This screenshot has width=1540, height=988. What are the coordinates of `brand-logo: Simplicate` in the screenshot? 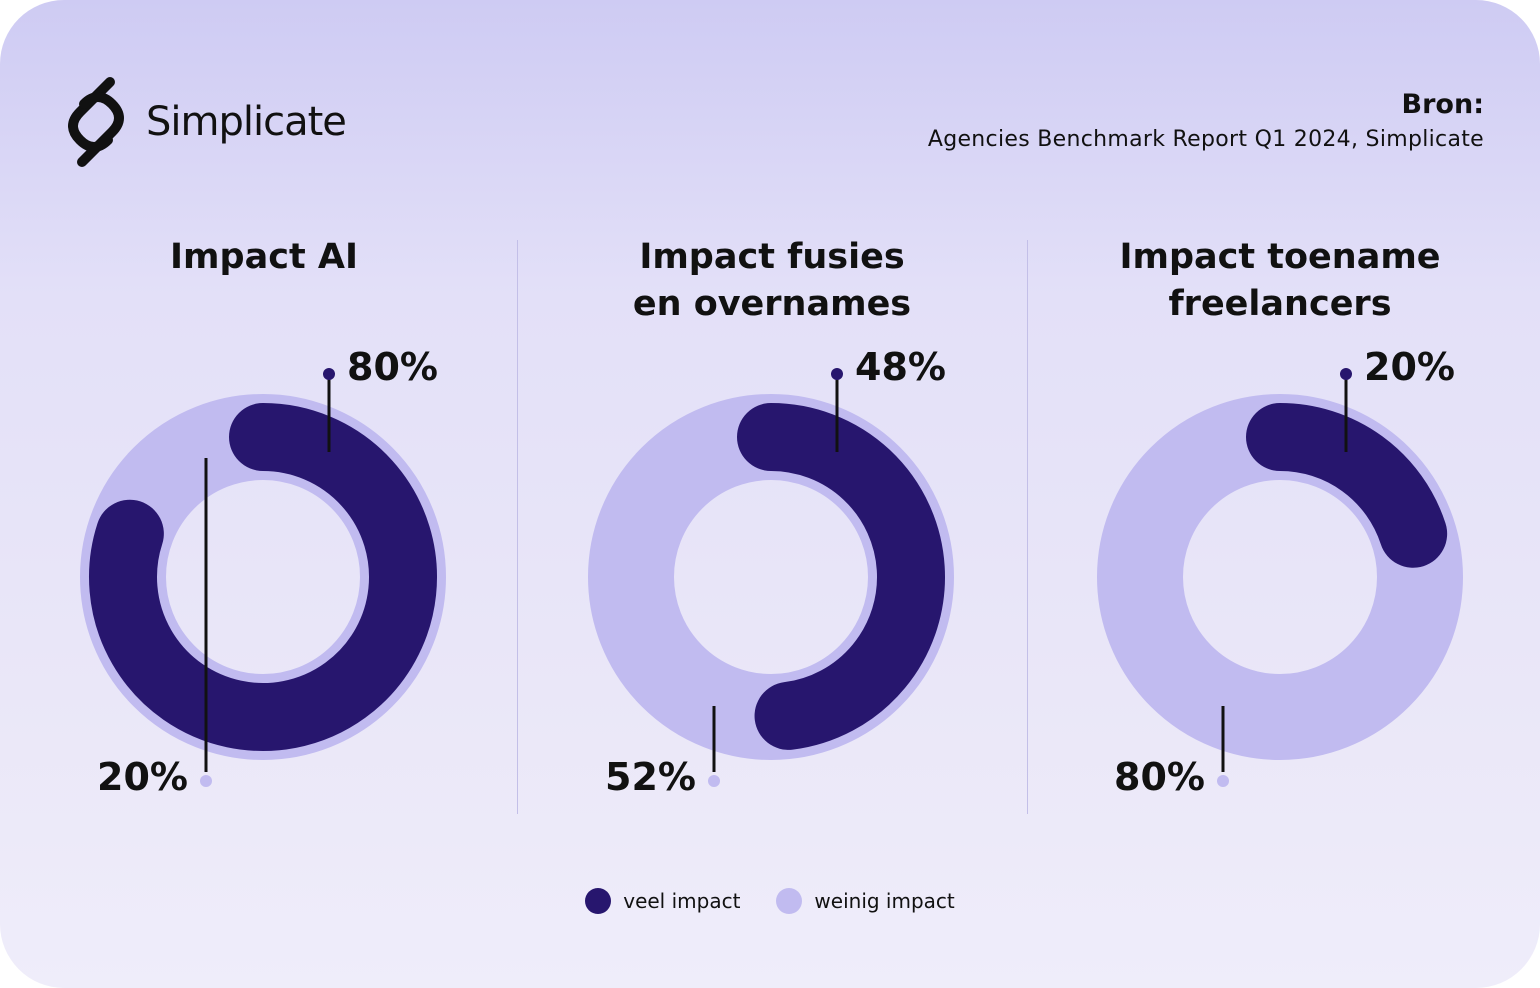 It's located at (202, 122).